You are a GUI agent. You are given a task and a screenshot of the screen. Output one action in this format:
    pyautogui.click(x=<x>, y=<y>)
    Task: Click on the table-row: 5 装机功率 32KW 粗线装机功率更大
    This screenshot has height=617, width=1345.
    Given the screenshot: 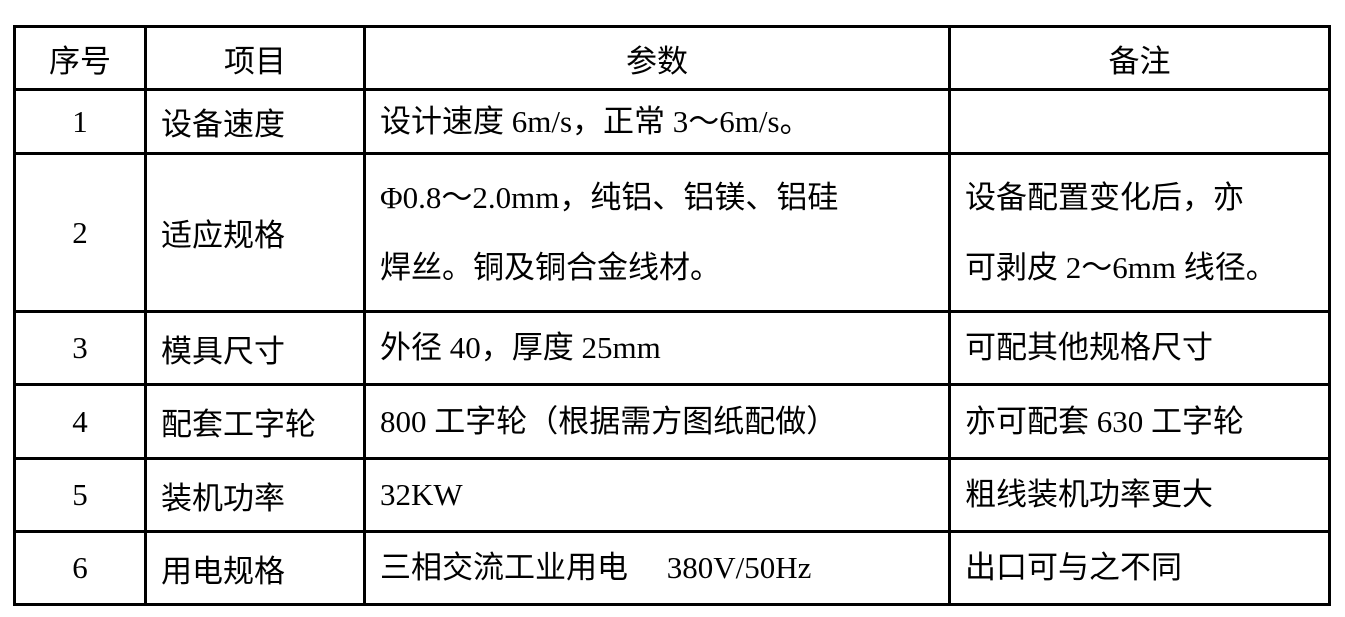 What is the action you would take?
    pyautogui.click(x=672, y=495)
    